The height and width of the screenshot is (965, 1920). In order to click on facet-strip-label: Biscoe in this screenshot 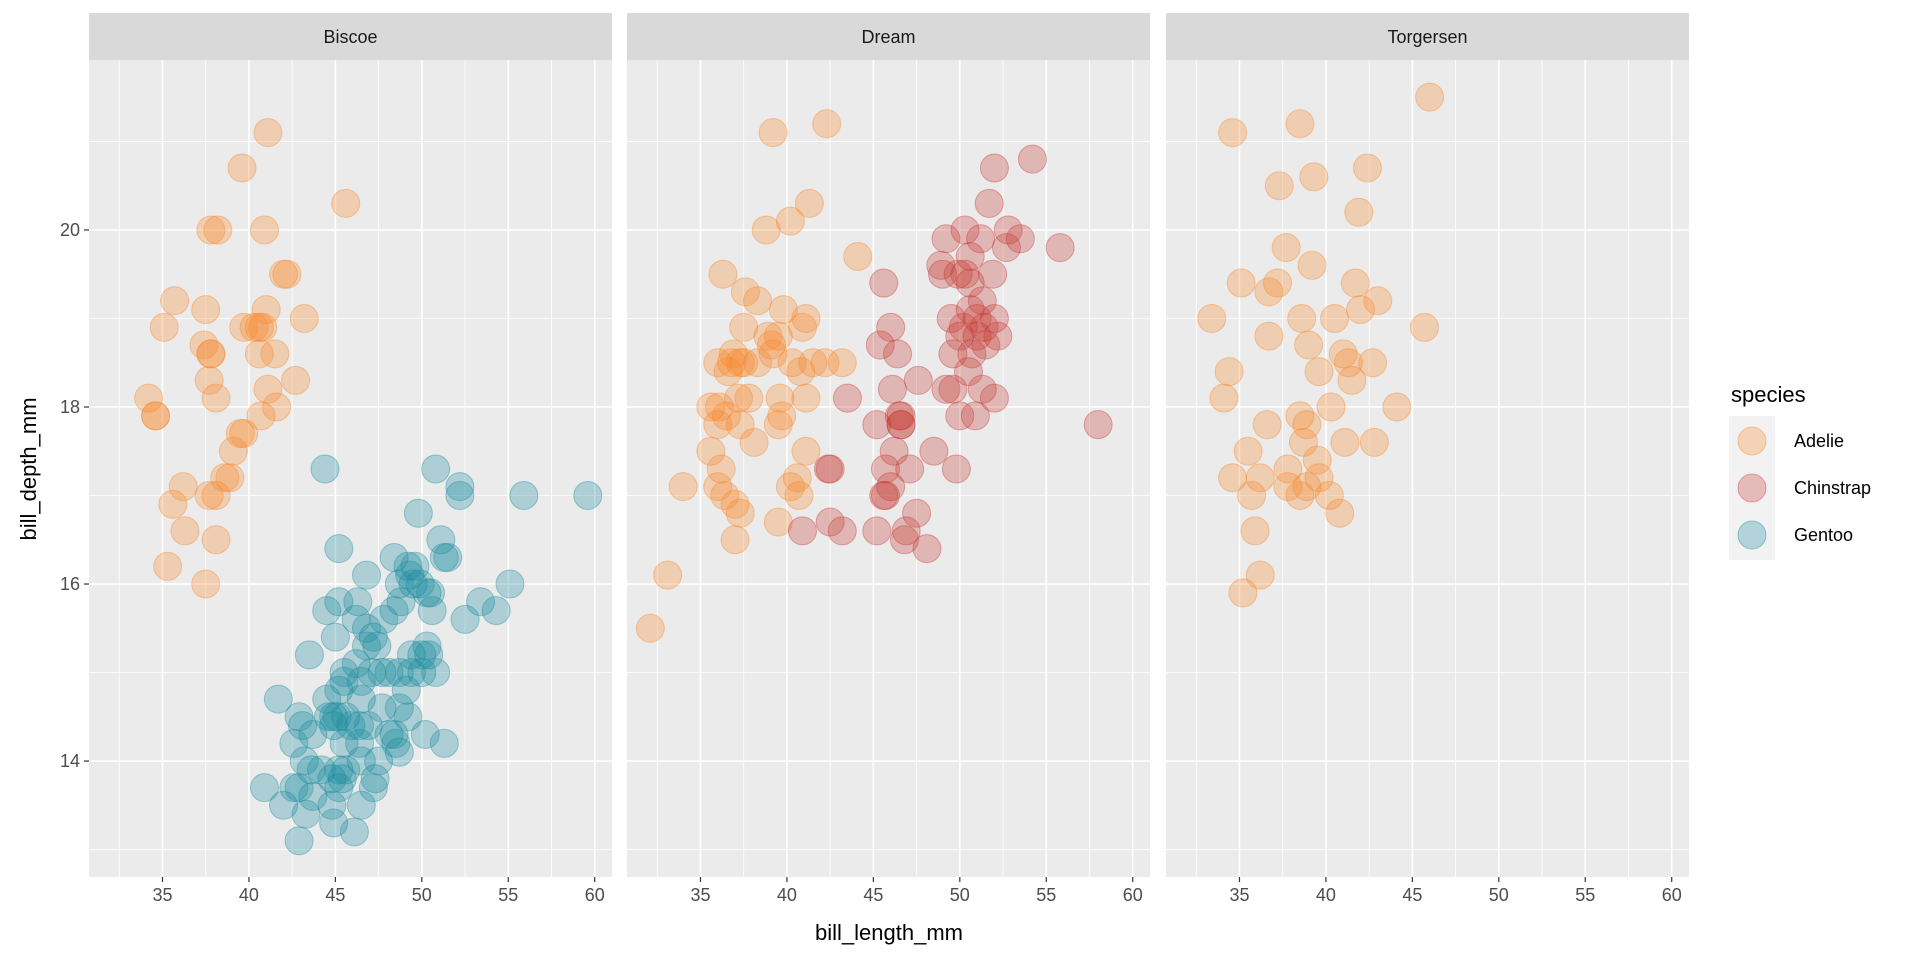, I will do `click(350, 37)`.